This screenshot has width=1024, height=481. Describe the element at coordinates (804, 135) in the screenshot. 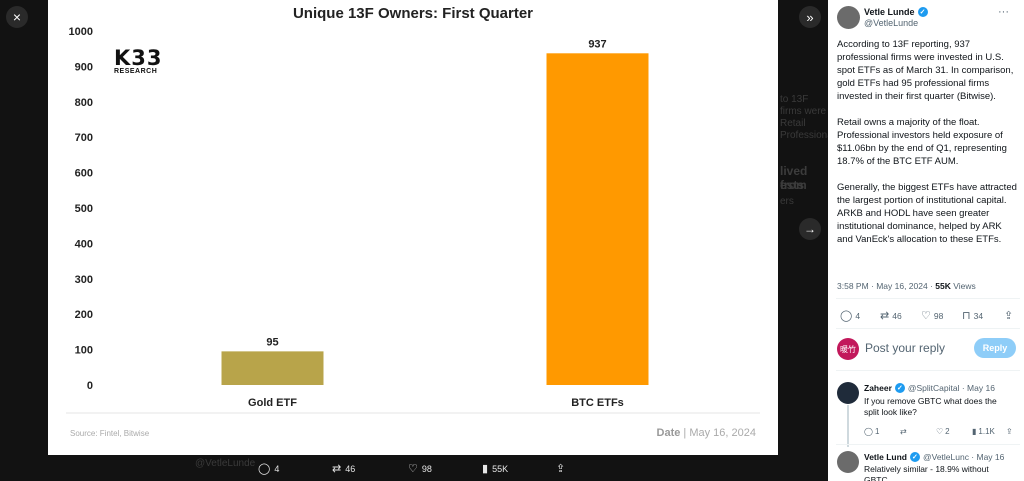

I see `background-text: Professional` at that location.